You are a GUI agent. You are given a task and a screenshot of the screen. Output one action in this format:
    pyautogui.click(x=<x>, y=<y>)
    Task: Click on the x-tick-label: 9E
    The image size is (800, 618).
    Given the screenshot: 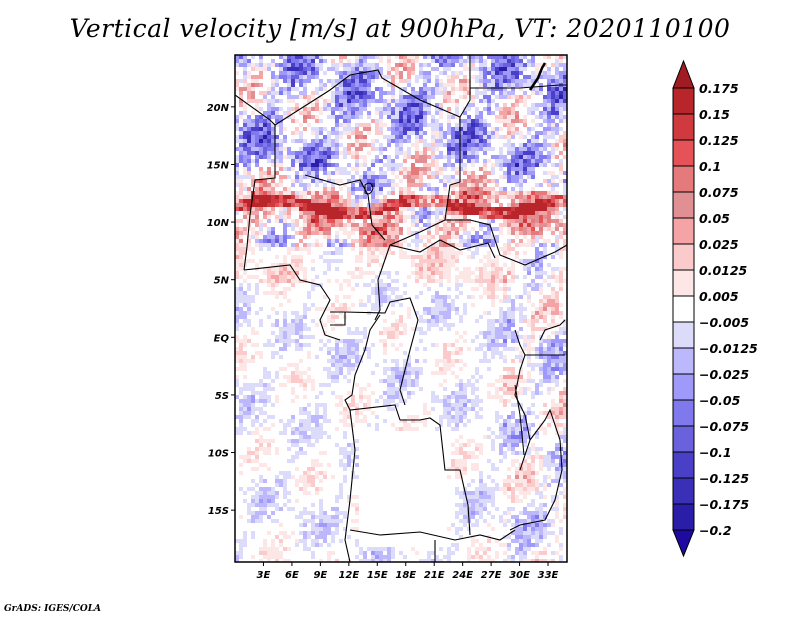 What is the action you would take?
    pyautogui.click(x=320, y=575)
    